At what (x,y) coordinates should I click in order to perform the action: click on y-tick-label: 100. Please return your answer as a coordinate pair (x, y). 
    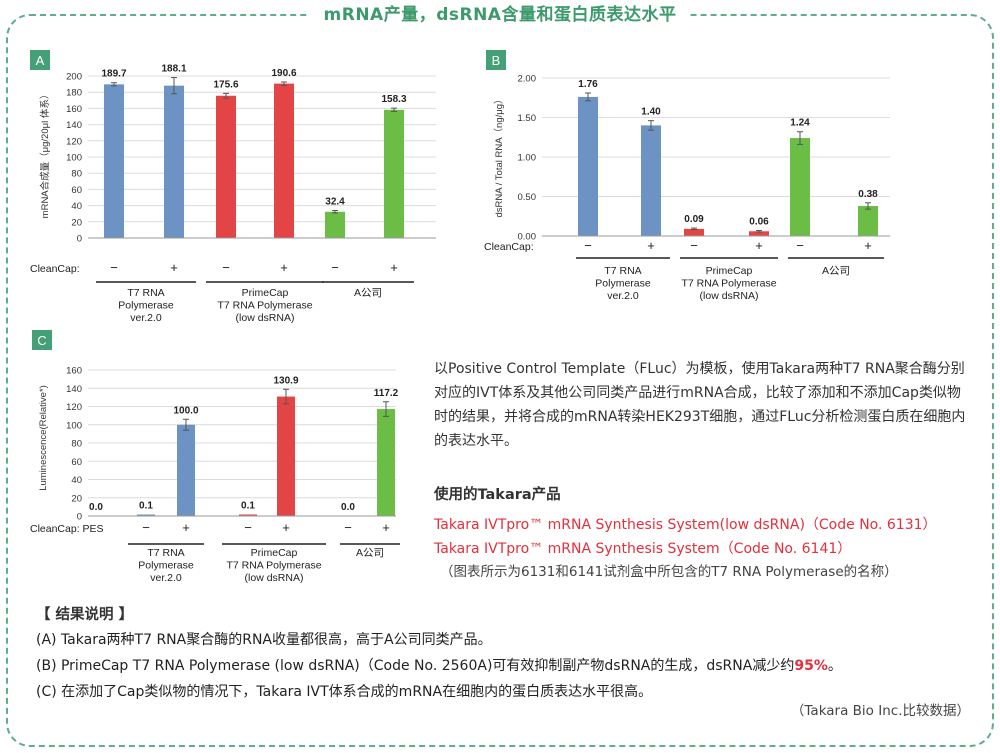
    Looking at the image, I should click on (74, 425).